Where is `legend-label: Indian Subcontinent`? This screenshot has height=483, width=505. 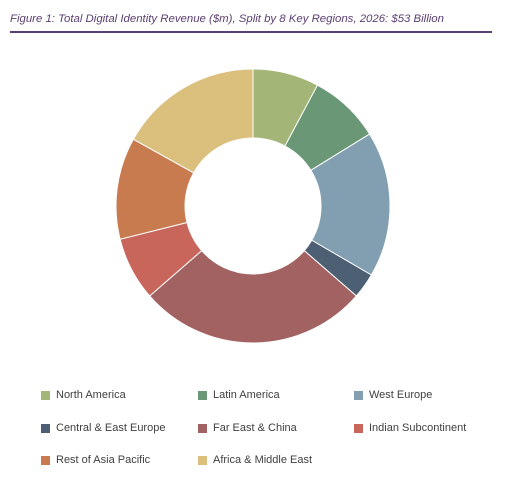 legend-label: Indian Subcontinent is located at coordinates (418, 428).